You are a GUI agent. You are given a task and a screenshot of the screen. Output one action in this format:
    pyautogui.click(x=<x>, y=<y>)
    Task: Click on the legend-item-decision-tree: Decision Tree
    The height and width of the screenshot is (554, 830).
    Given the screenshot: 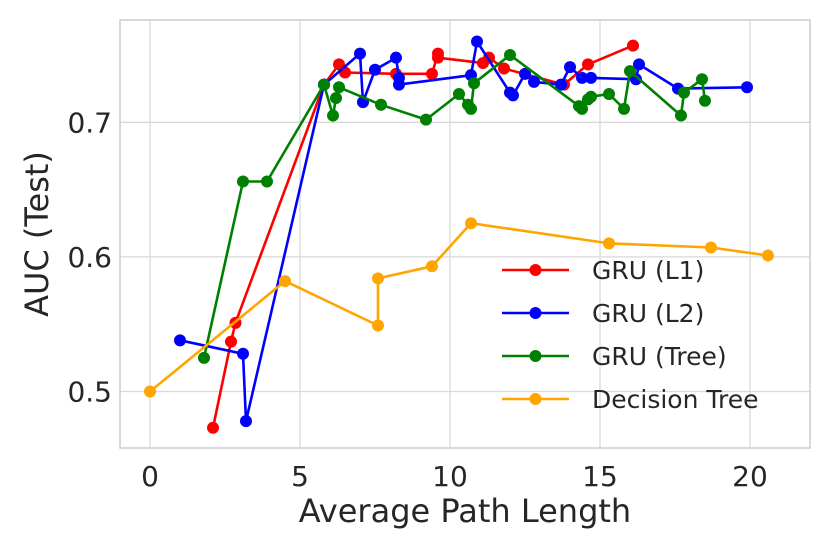 What is the action you would take?
    pyautogui.click(x=630, y=399)
    